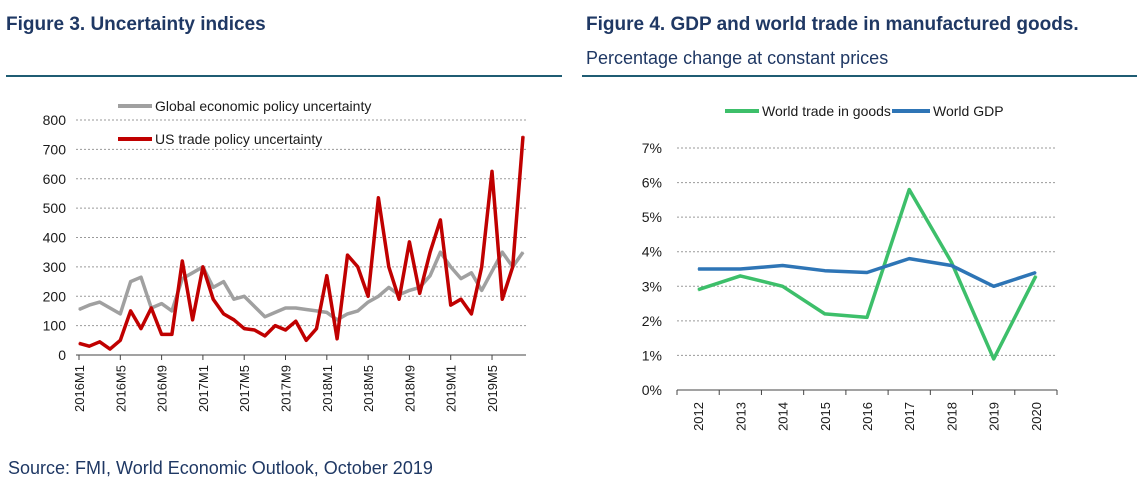  I want to click on x-tick-label: 2016M9, so click(162, 388).